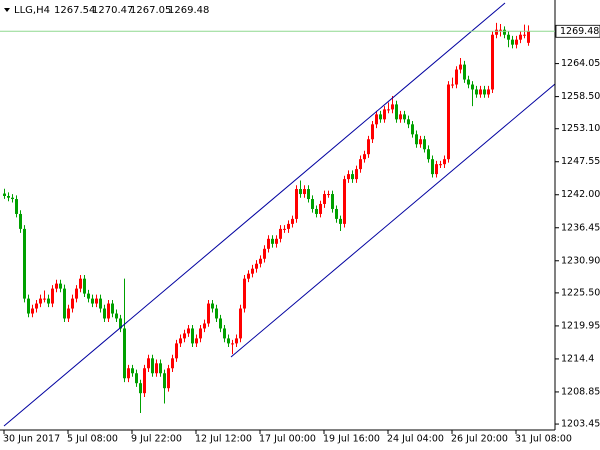  Describe the element at coordinates (74, 10) in the screenshot. I see `header-open: 1267.54` at that location.